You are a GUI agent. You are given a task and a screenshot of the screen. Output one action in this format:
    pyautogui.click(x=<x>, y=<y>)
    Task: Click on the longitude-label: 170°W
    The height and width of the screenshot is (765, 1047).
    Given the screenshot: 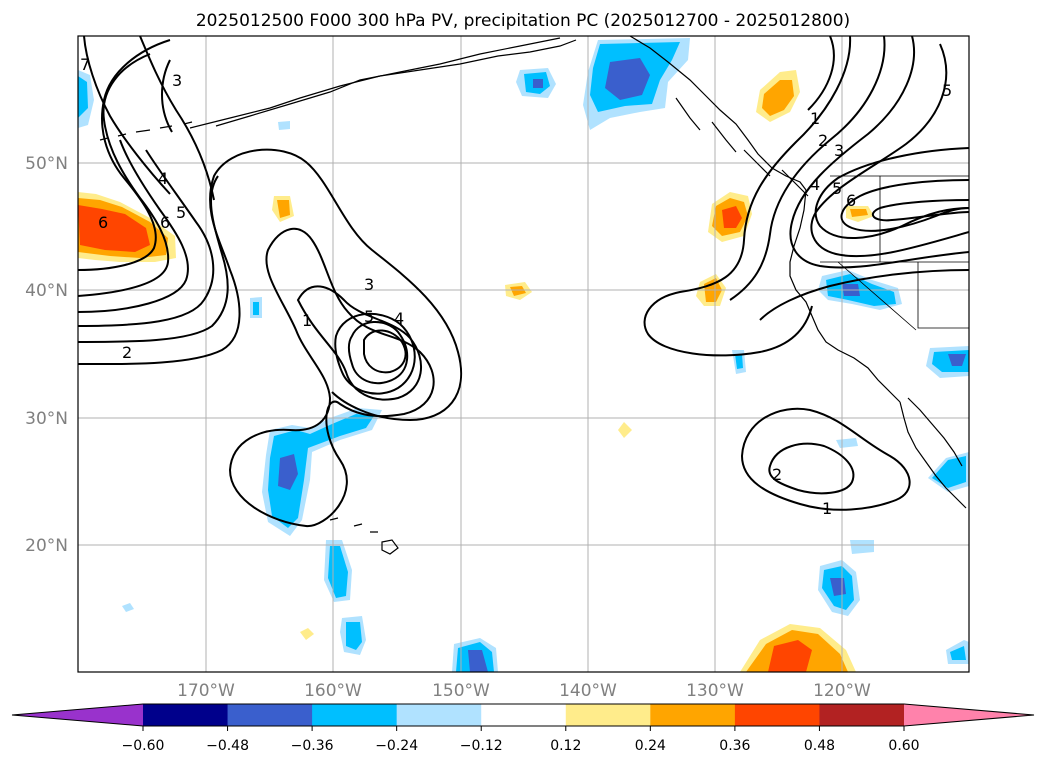 What is the action you would take?
    pyautogui.click(x=206, y=691)
    